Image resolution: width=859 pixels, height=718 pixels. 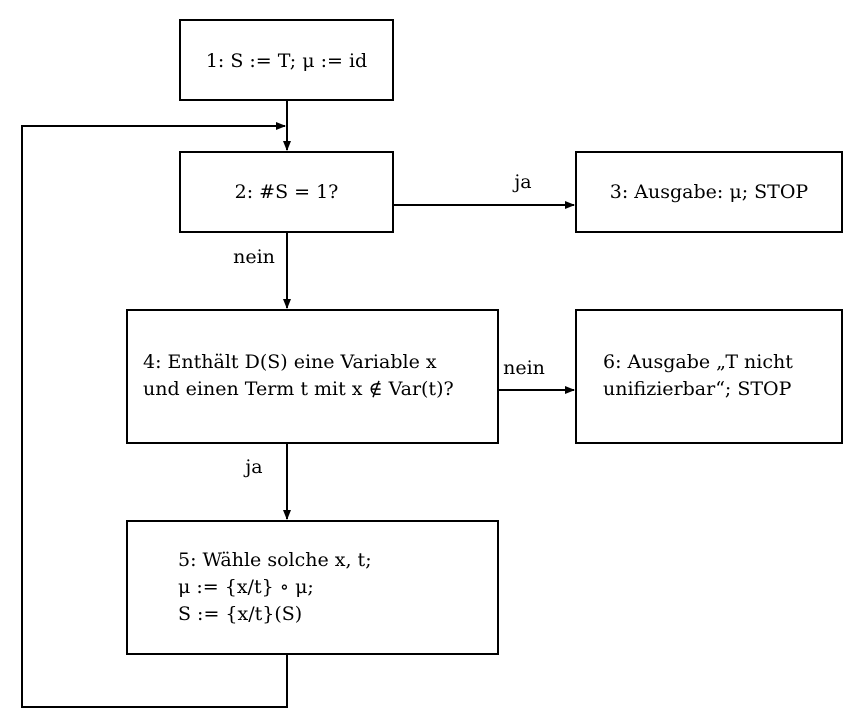 I want to click on node-1-text: 1: S := T; μ := id, so click(x=286, y=61).